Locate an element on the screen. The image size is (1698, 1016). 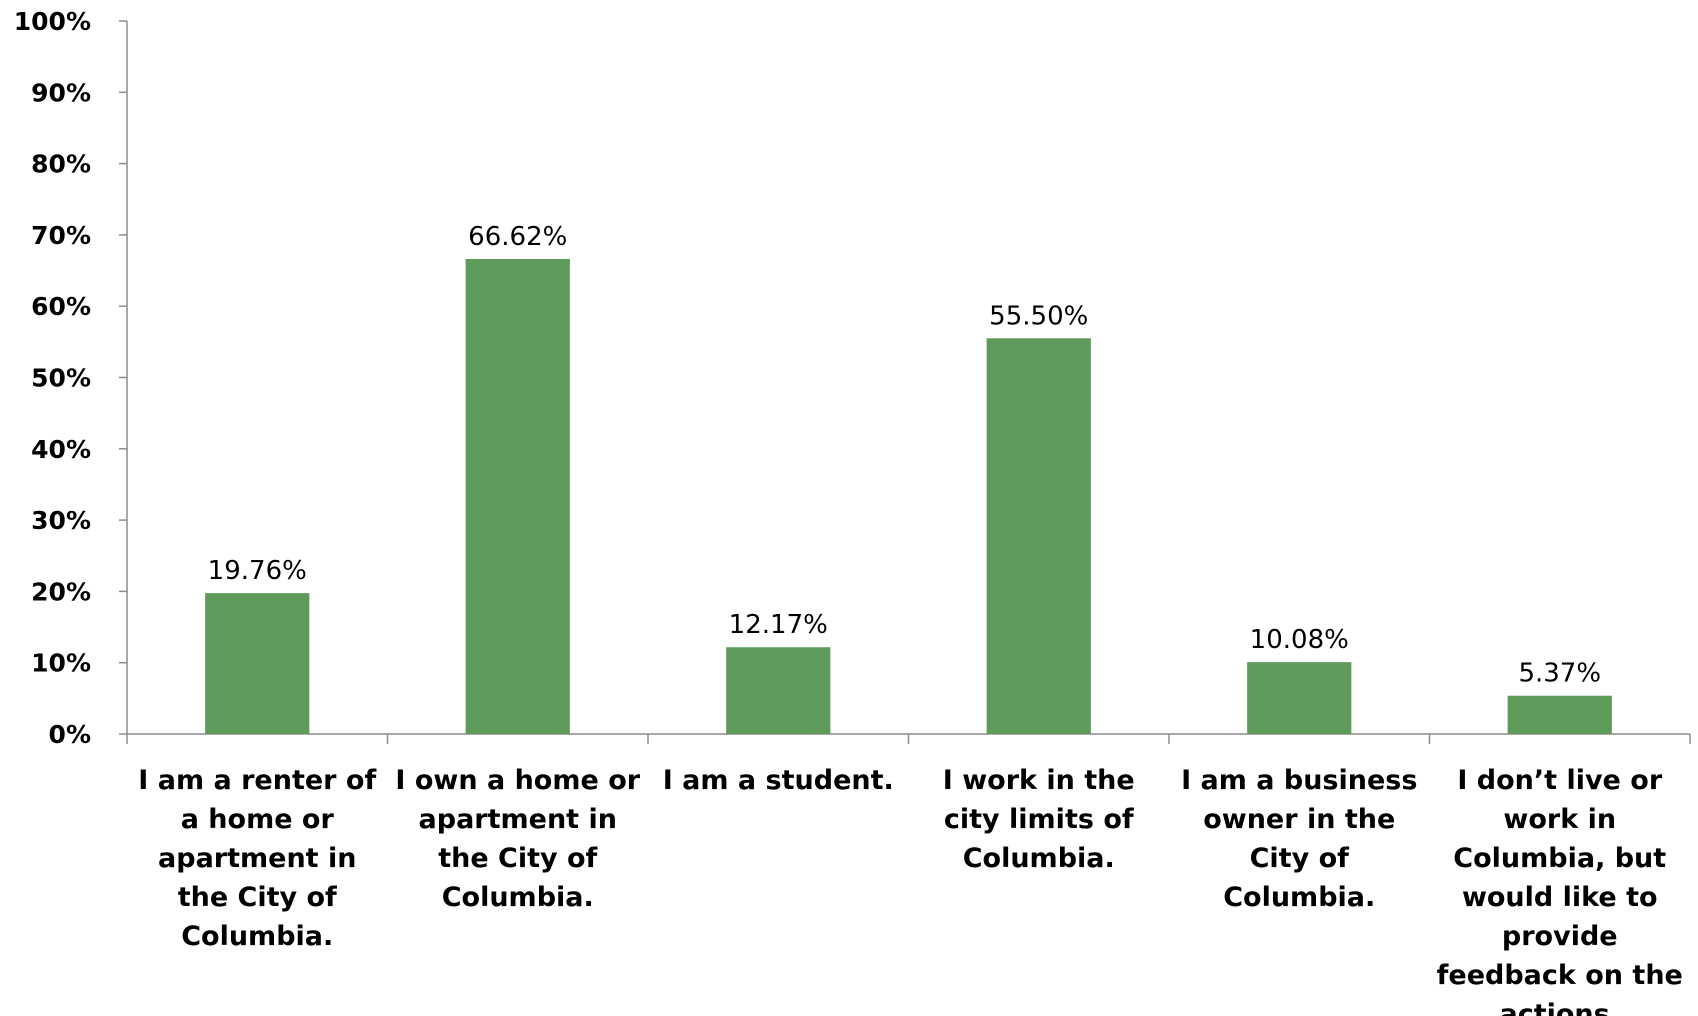
category-label-line: feedback on the is located at coordinates (1560, 975).